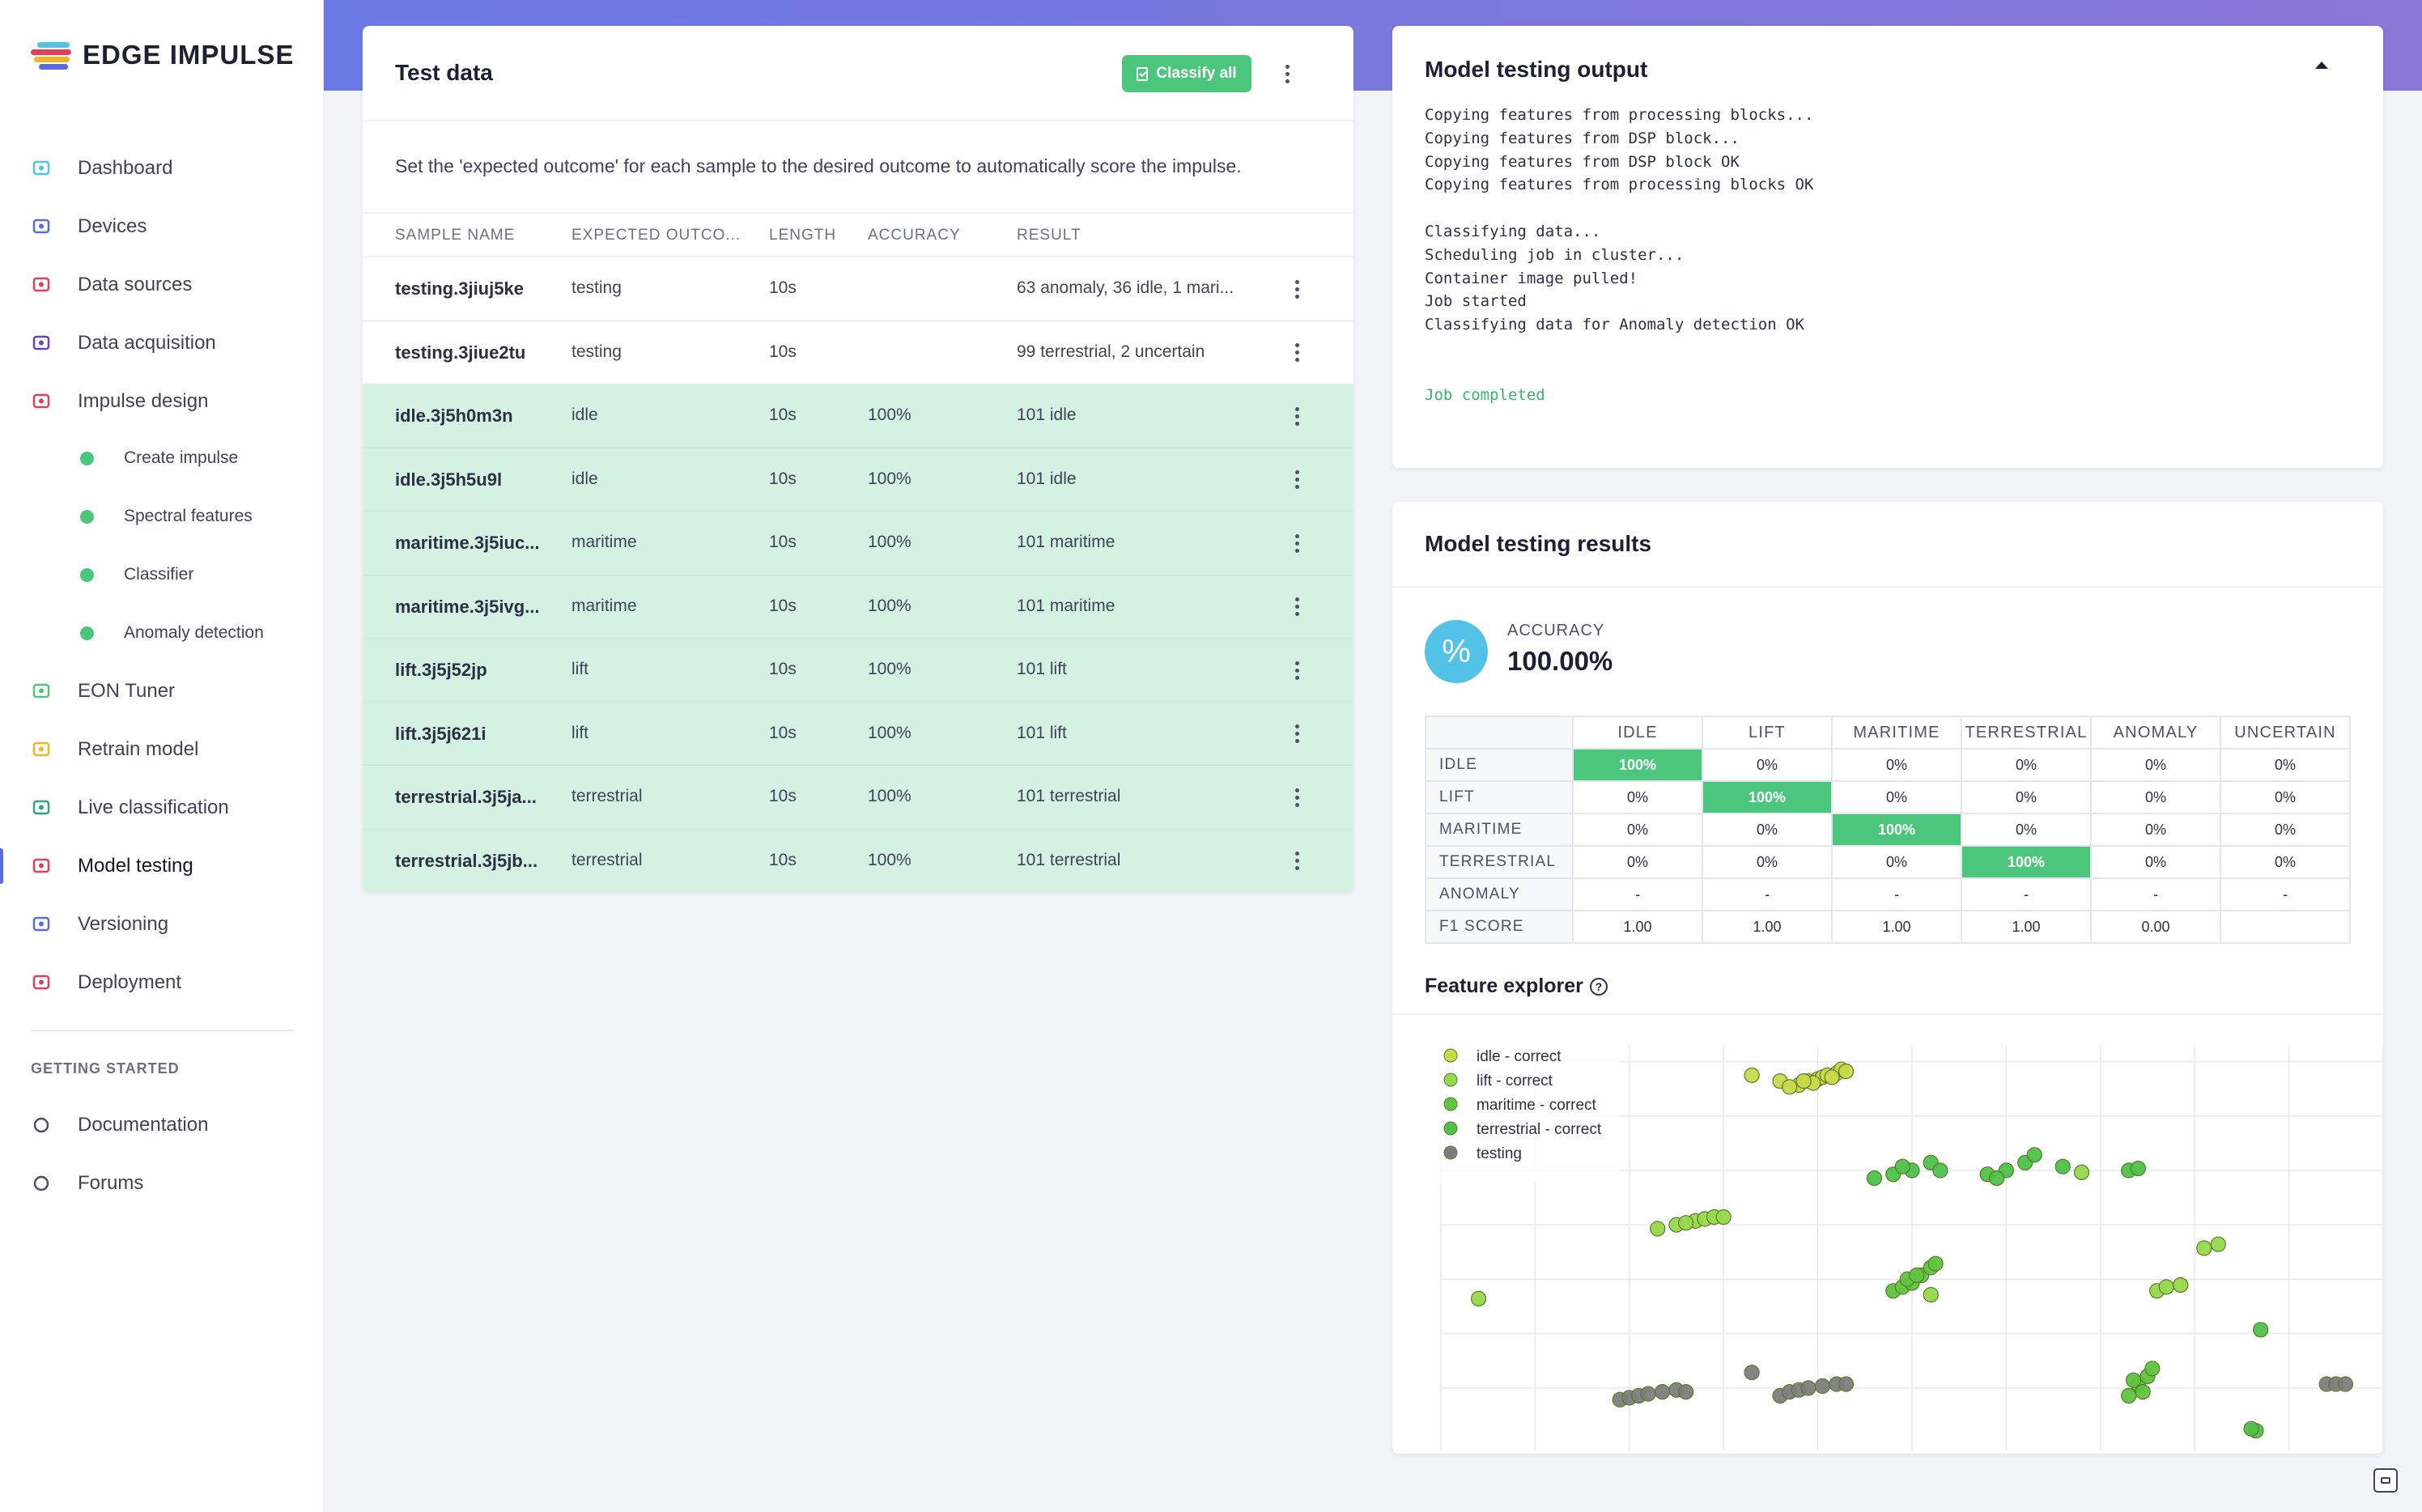 This screenshot has width=2422, height=1512. I want to click on sample-name-cell: testing.3jiue2tu, so click(460, 352).